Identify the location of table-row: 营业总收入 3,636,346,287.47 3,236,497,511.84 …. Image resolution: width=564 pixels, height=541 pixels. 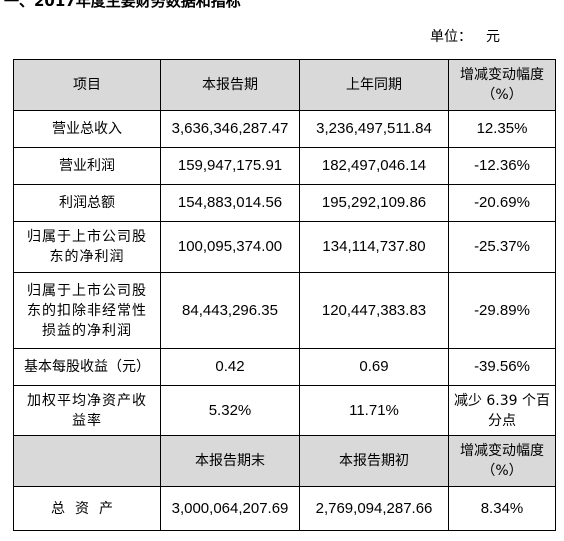
(284, 129).